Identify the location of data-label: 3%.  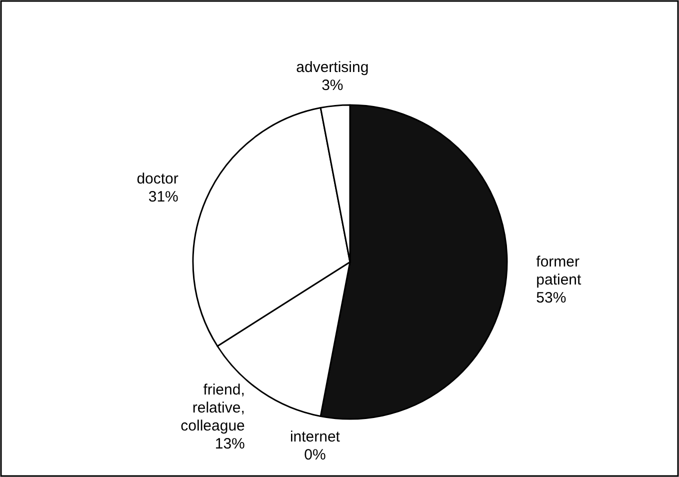
(333, 85).